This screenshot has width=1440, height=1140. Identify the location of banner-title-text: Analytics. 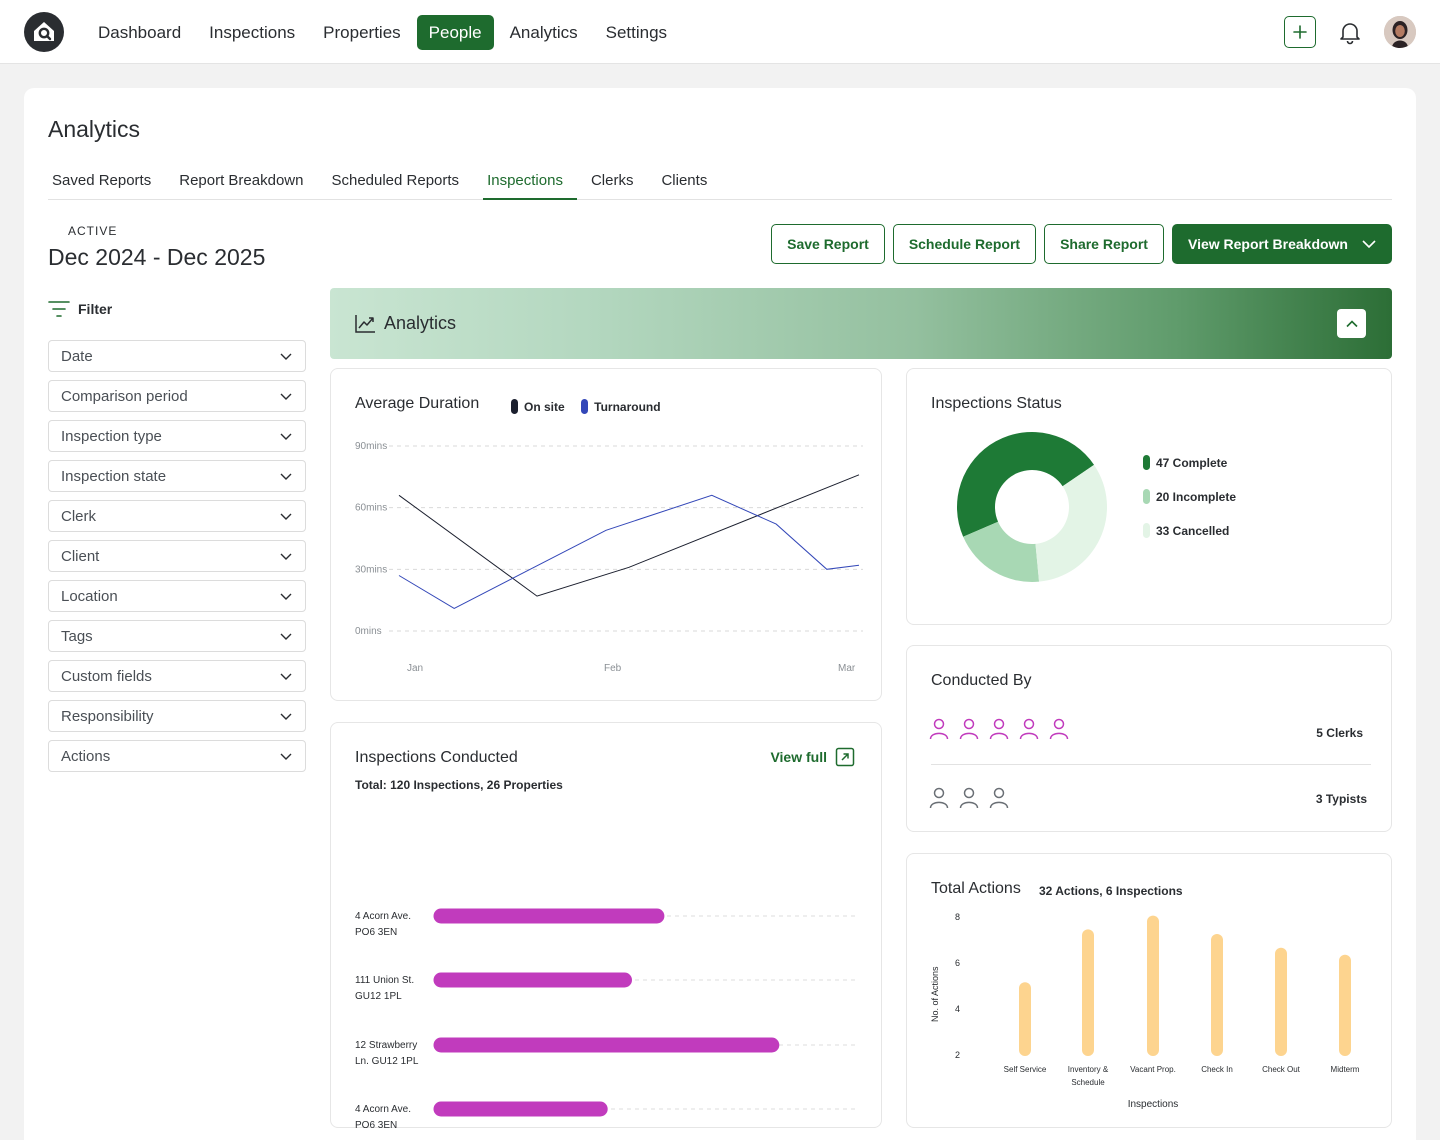
(420, 323).